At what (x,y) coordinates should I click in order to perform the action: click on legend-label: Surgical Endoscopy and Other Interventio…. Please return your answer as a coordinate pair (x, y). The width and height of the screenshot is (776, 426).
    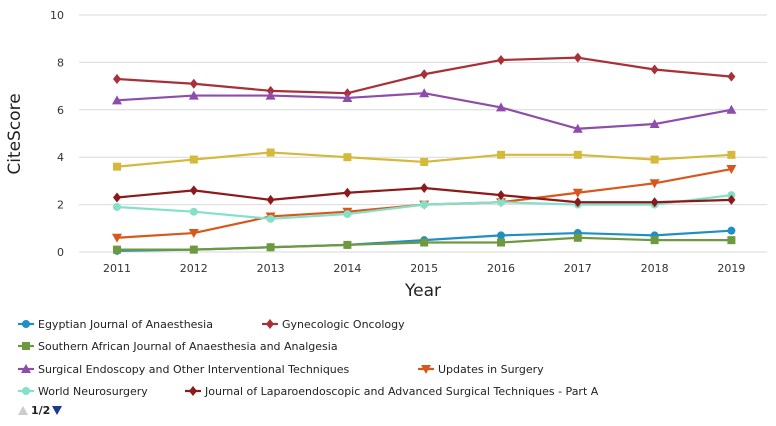
    Looking at the image, I should click on (194, 369).